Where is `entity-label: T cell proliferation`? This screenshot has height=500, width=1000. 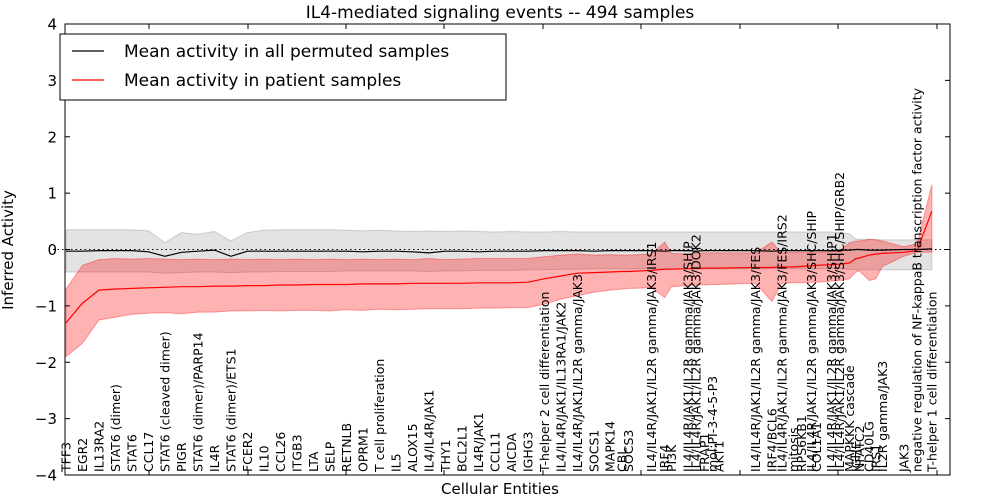 entity-label: T cell proliferation is located at coordinates (379, 416).